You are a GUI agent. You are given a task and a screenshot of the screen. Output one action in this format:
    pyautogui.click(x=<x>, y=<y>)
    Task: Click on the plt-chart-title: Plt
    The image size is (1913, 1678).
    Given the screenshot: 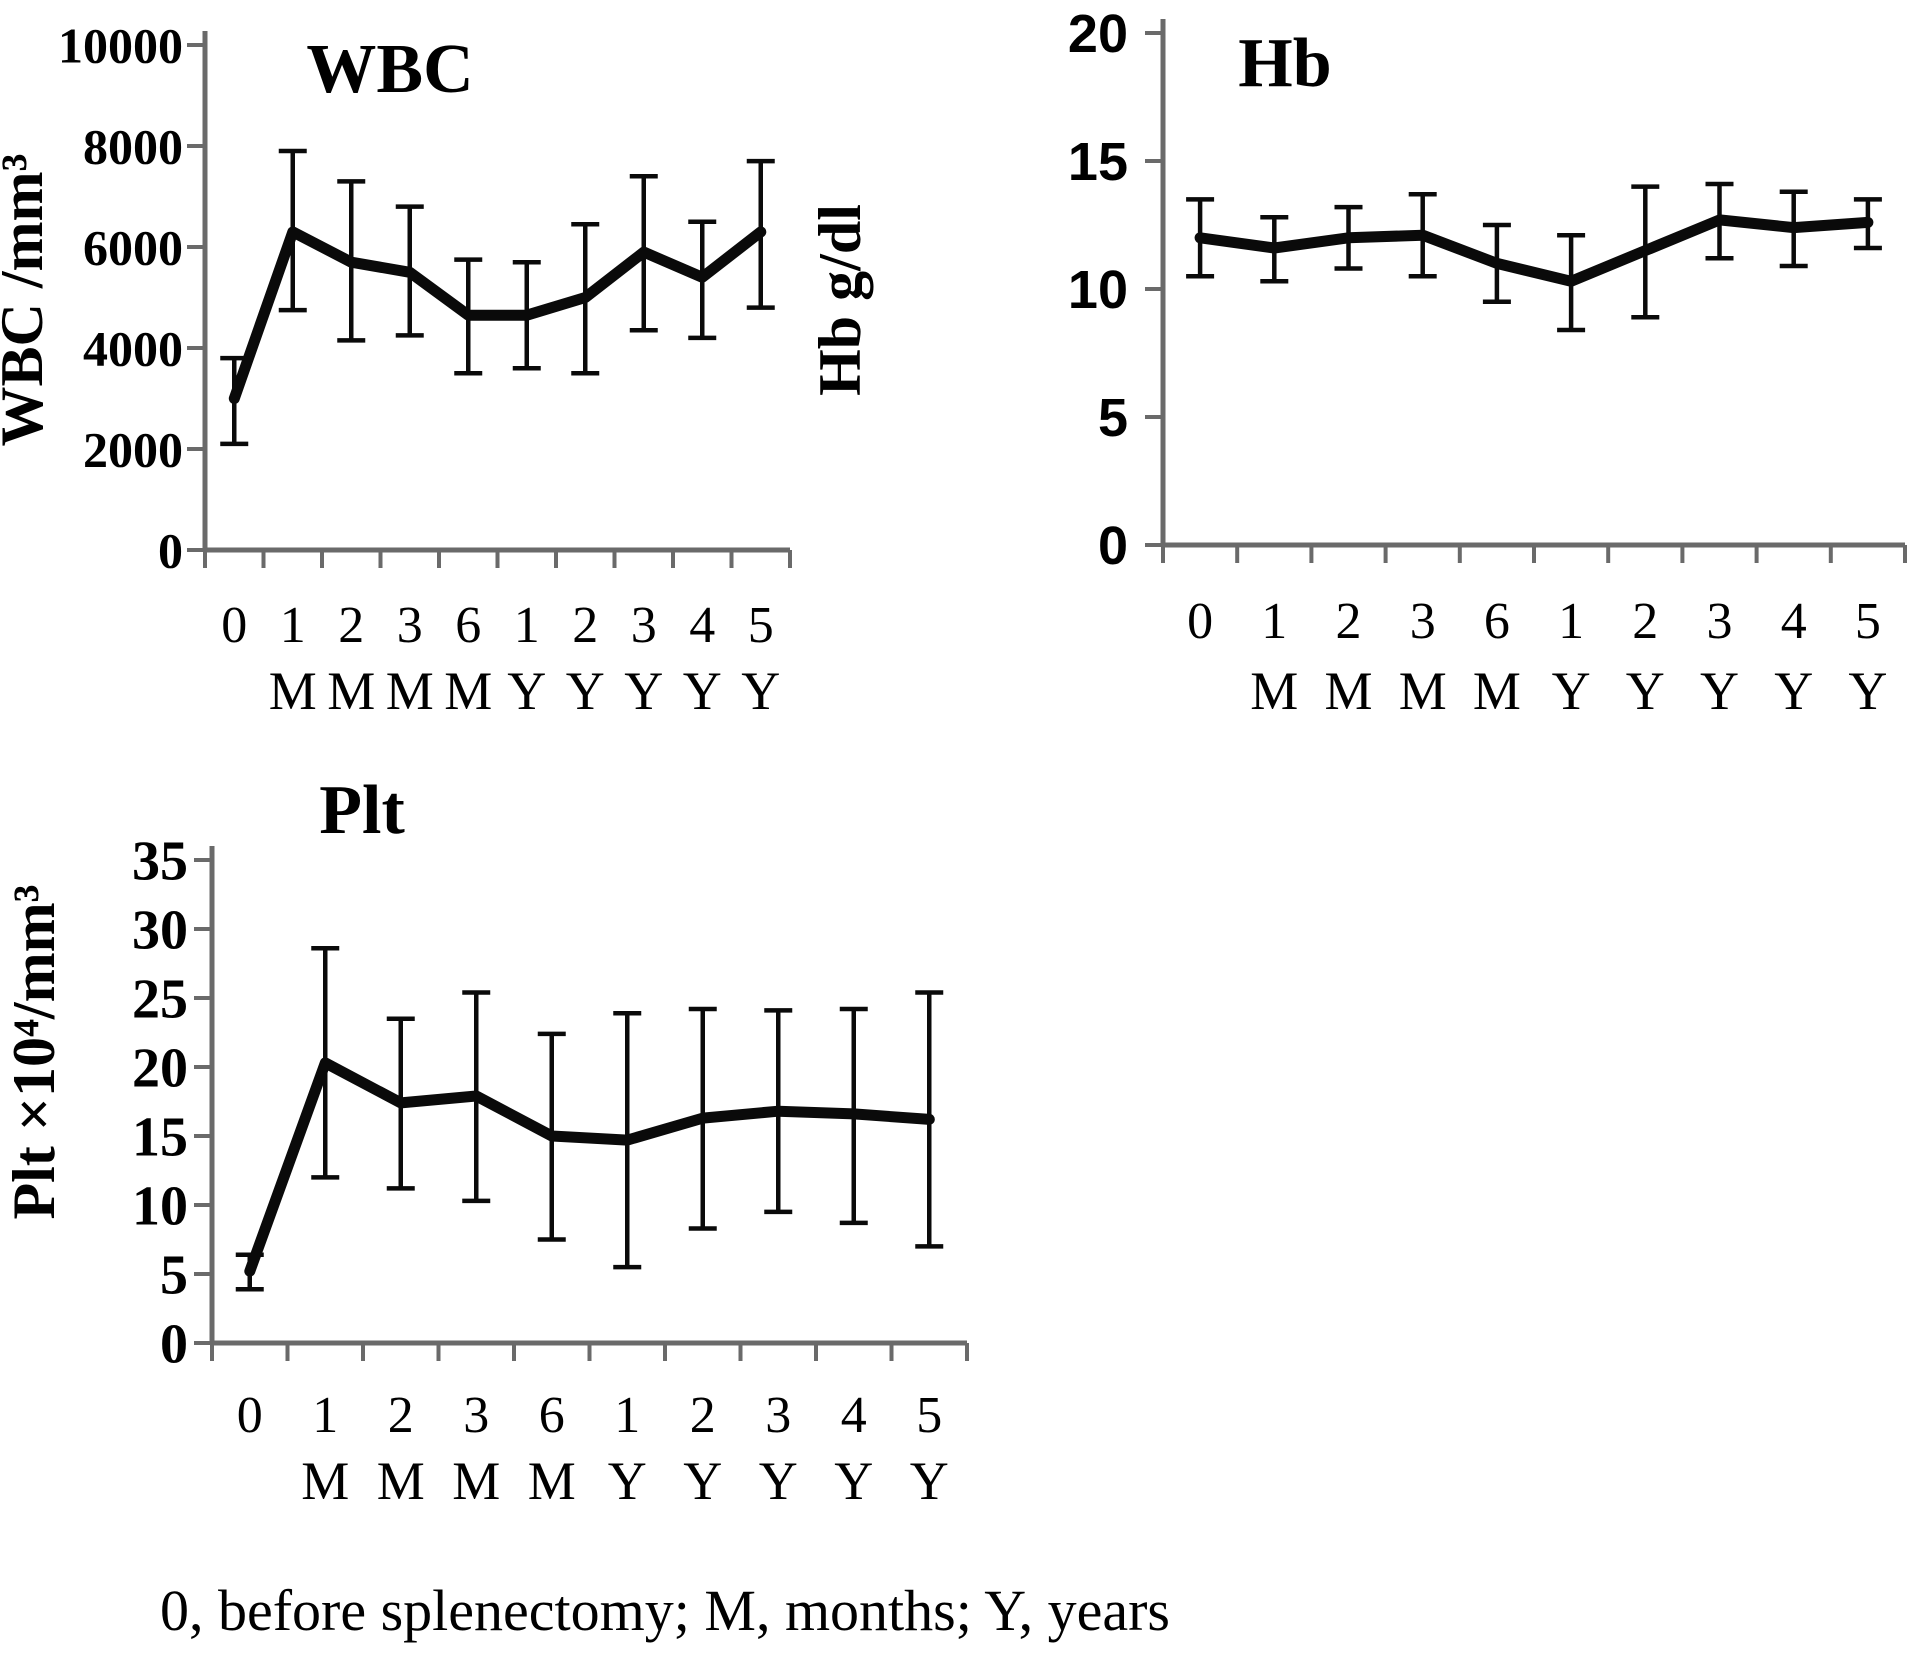 What is the action you would take?
    pyautogui.click(x=362, y=810)
    